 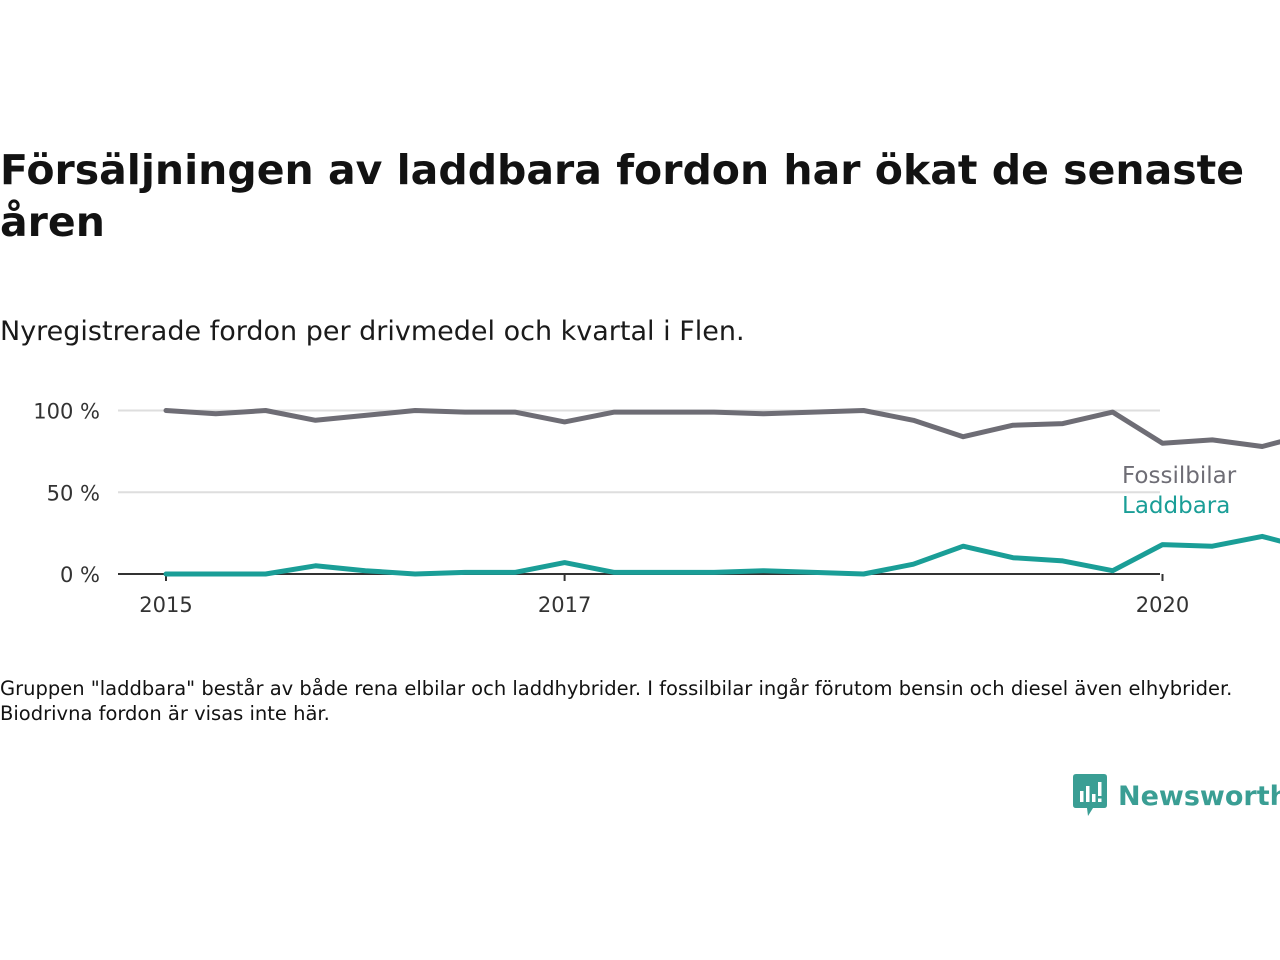 I want to click on brand-logo: Newsworthy, so click(x=1176, y=796).